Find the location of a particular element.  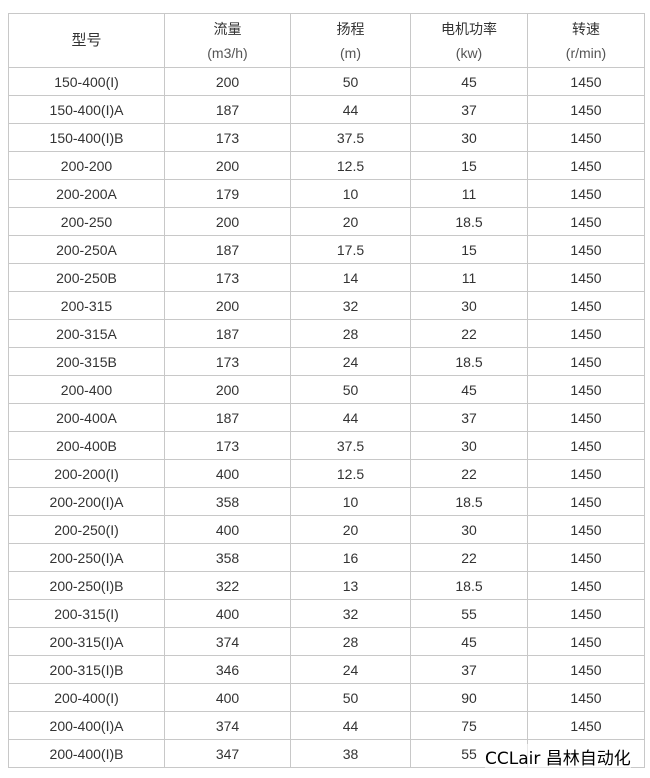

table-row: 200-250(I)B 322 13 18.5 1450 is located at coordinates (326, 585).